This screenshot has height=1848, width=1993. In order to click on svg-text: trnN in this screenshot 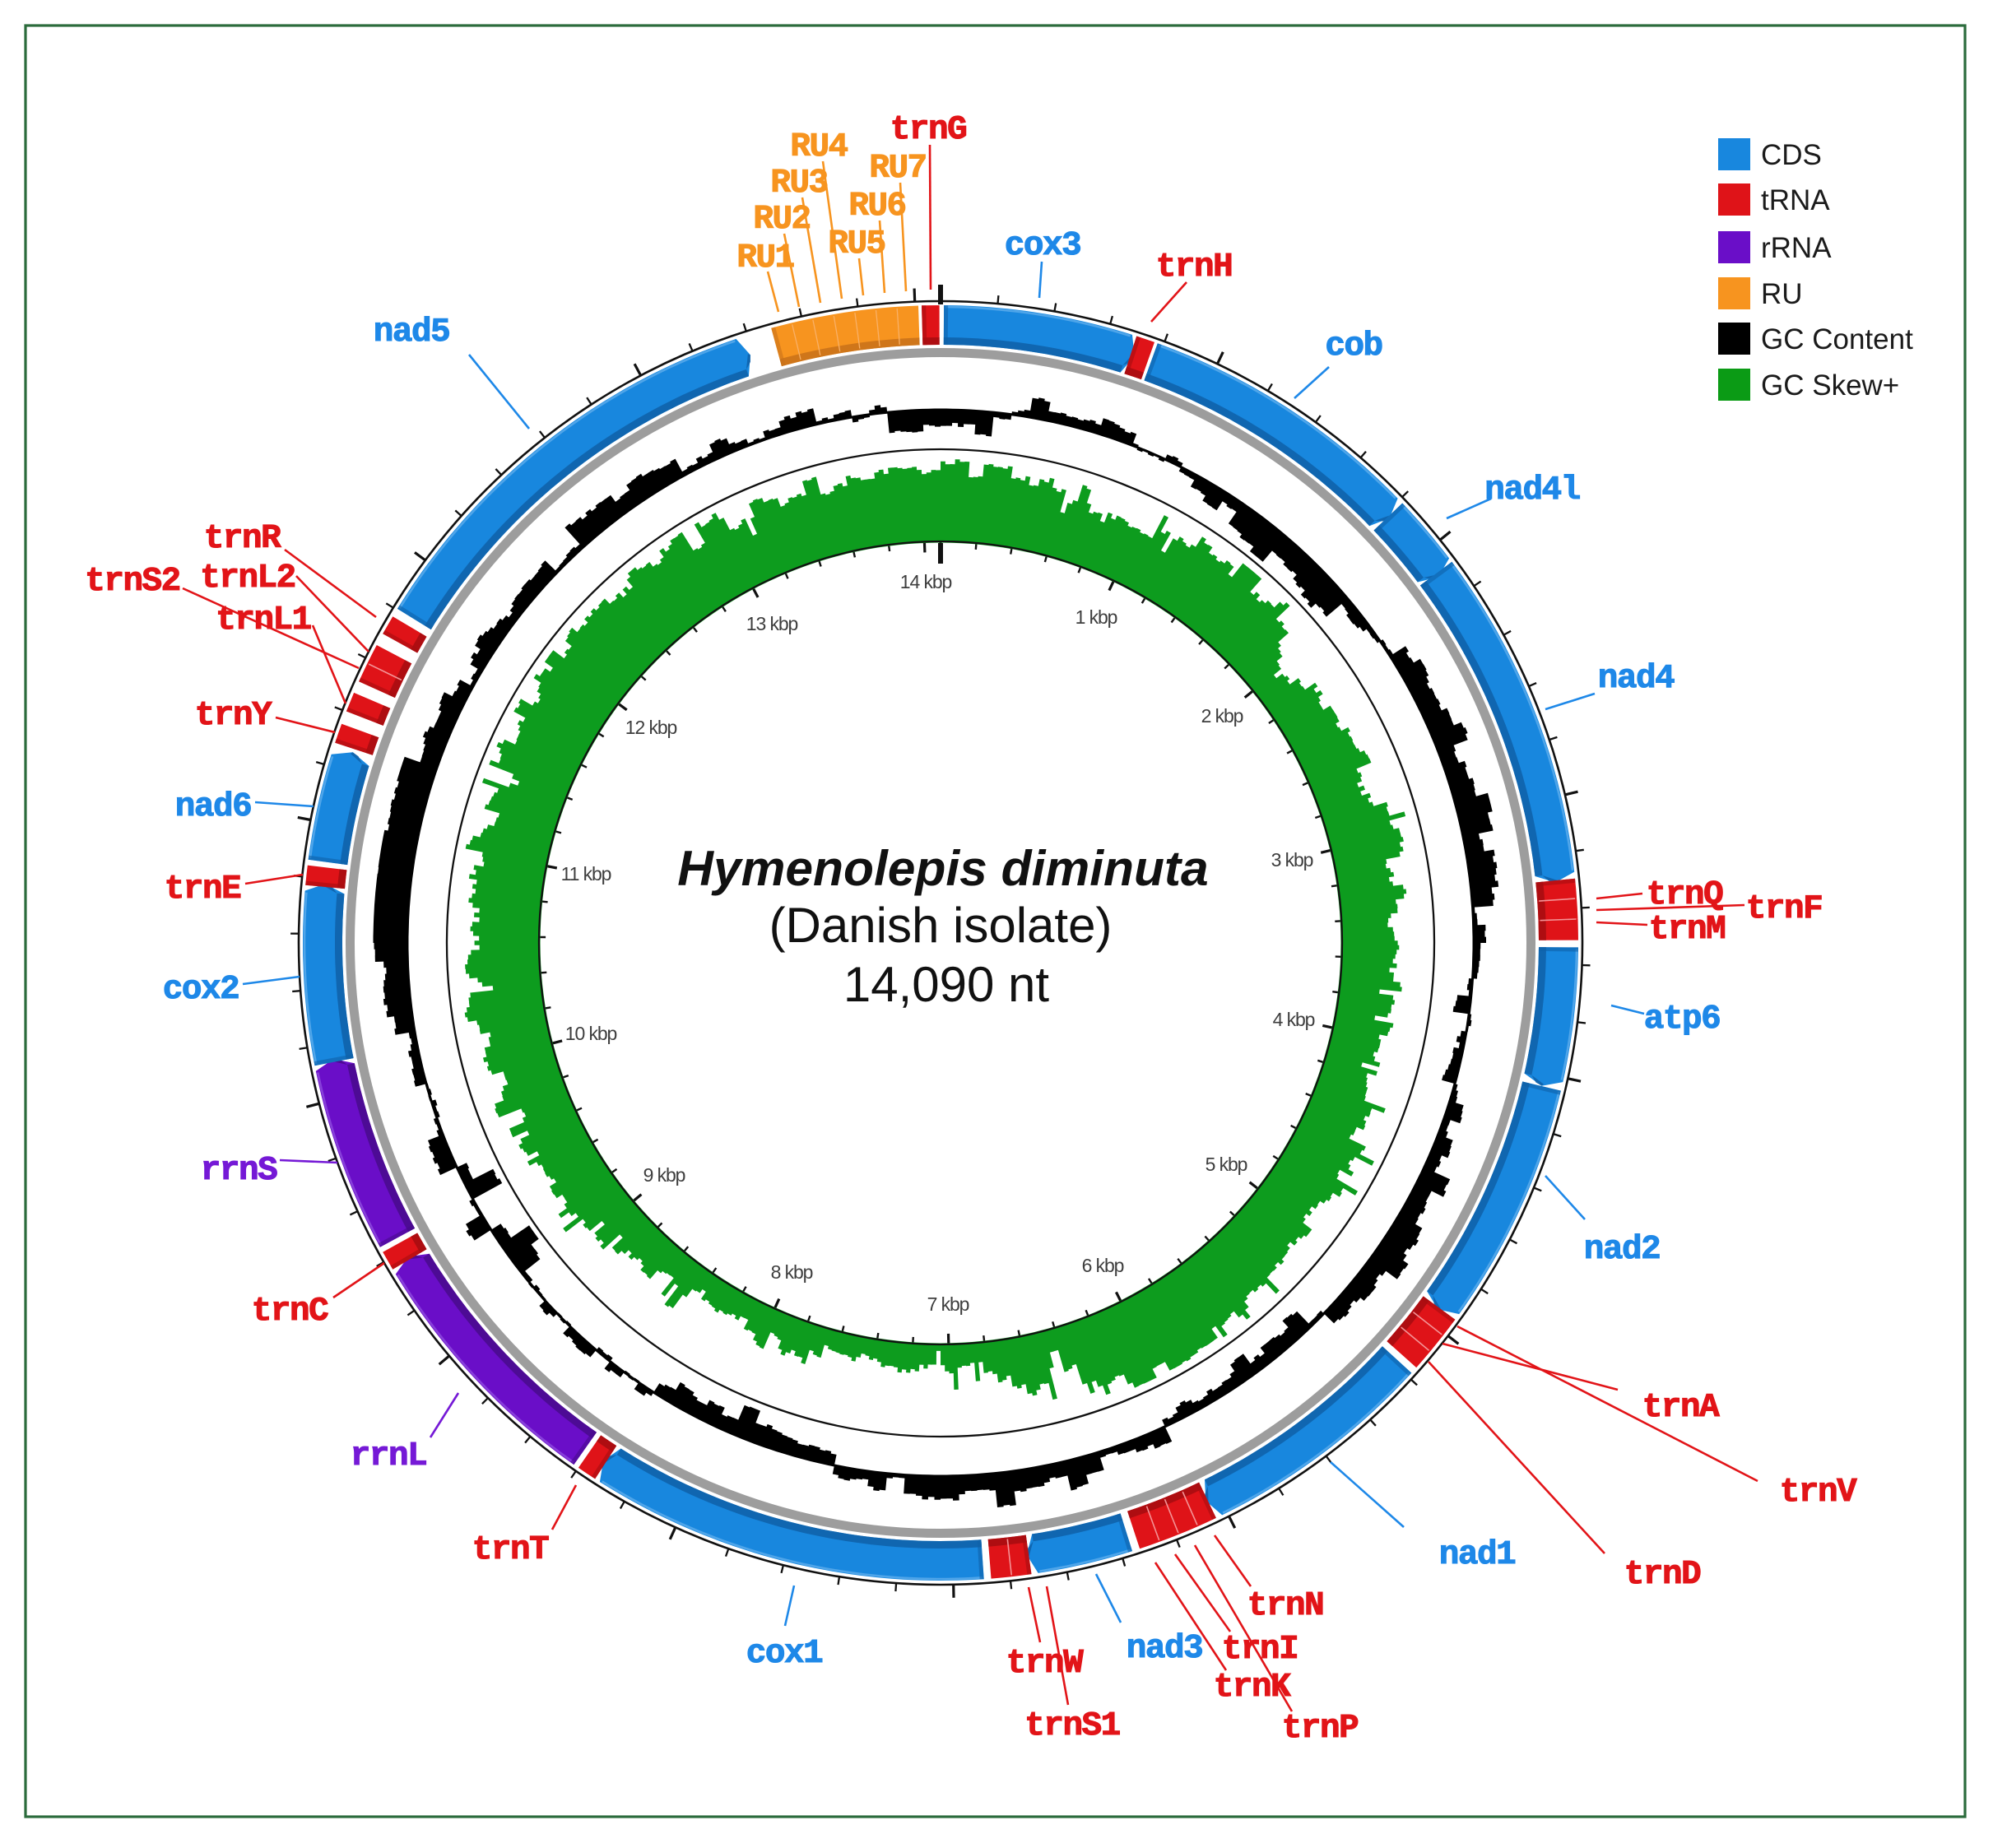, I will do `click(1285, 1606)`.